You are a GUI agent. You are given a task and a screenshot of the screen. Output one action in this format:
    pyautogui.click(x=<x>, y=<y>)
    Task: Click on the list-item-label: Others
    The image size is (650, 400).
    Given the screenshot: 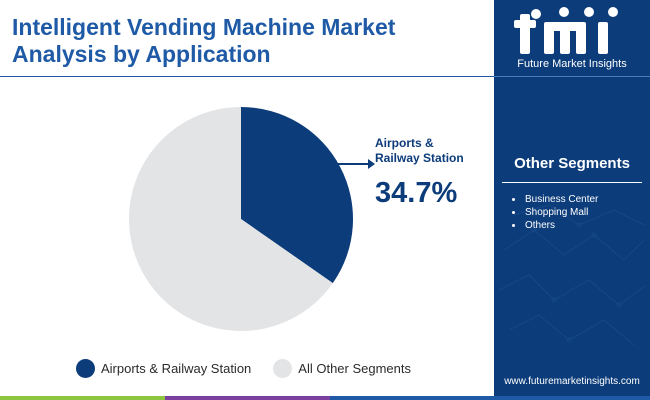 What is the action you would take?
    pyautogui.click(x=540, y=225)
    